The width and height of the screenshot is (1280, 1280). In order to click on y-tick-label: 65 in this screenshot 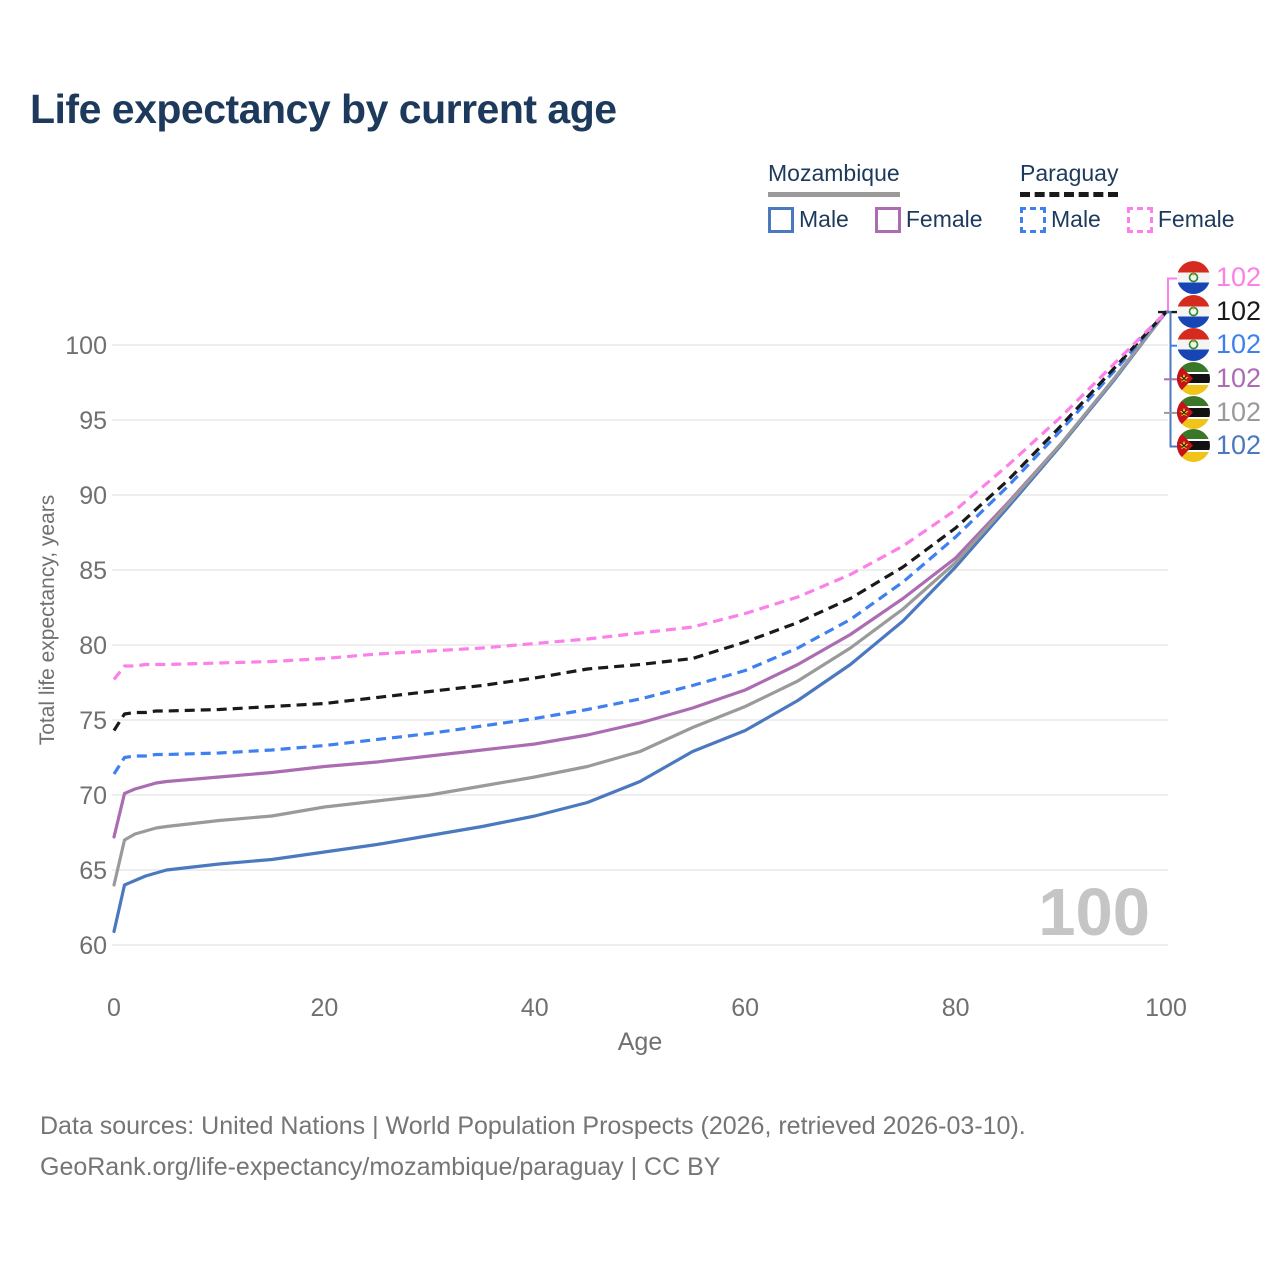, I will do `click(93, 871)`.